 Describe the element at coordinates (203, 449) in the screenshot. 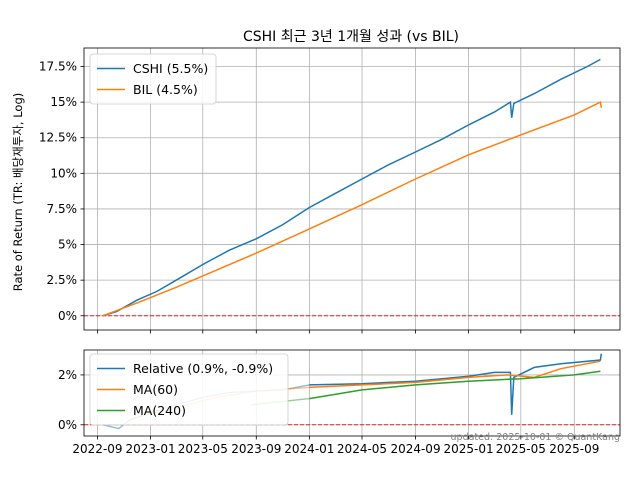

I see `x-tick-label: 2023-05` at that location.